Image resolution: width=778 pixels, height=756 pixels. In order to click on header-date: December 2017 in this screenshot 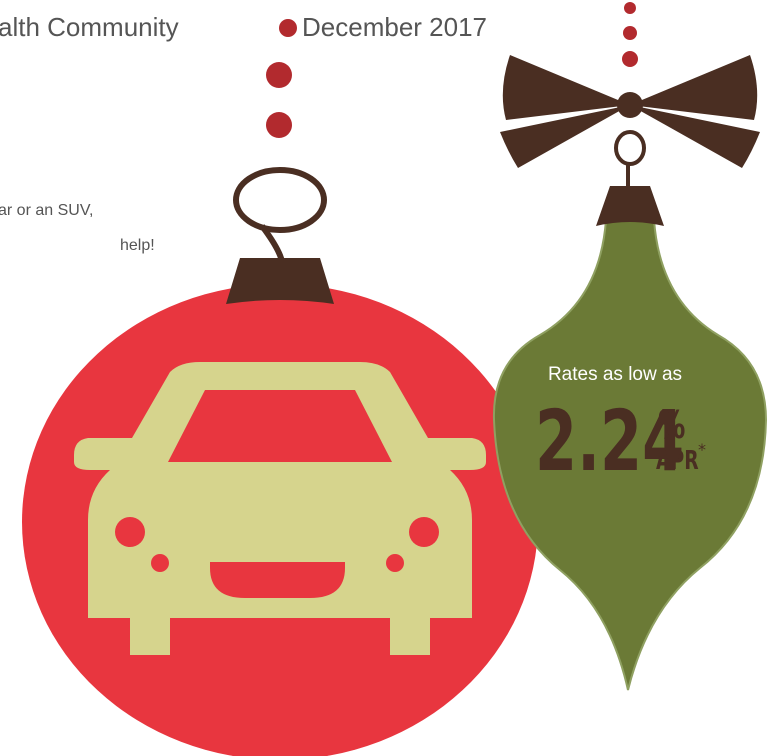, I will do `click(394, 27)`.